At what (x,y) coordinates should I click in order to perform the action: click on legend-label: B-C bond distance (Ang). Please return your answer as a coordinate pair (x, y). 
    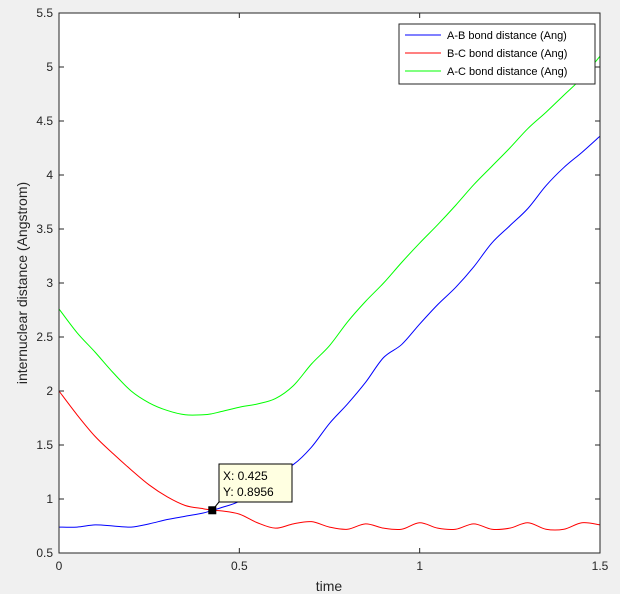
    Looking at the image, I should click on (507, 54).